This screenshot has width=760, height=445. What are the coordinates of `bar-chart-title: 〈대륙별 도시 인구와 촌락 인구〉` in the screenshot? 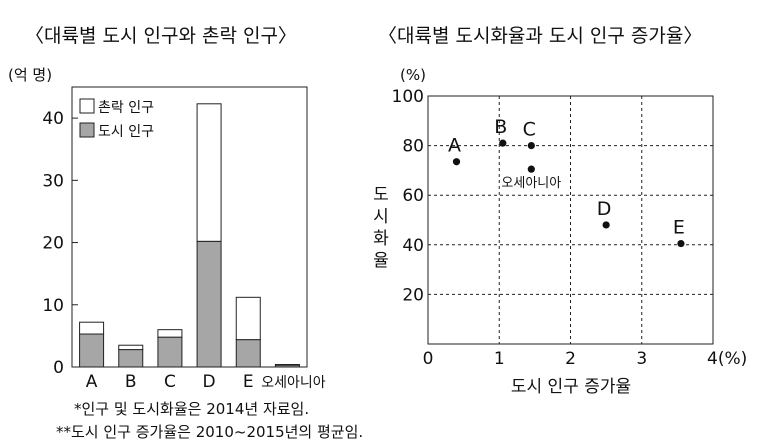 It's located at (161, 36).